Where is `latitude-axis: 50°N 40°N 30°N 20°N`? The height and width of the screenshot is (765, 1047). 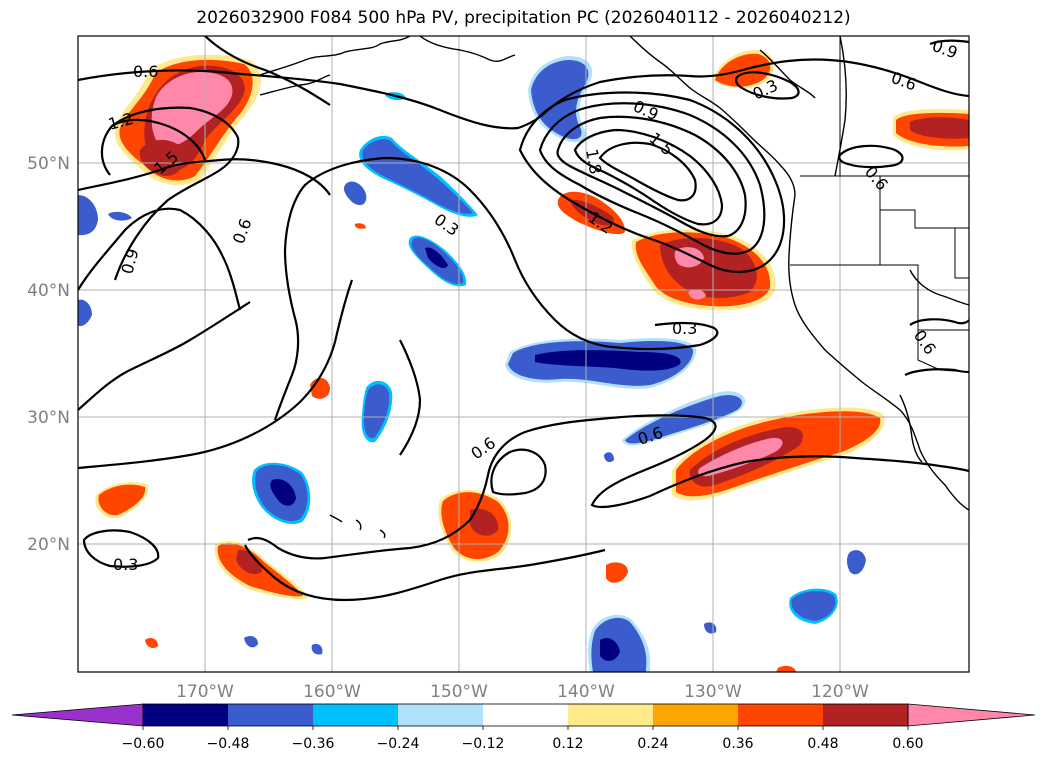
latitude-axis: 50°N 40°N 30°N 20°N is located at coordinates (48, 354).